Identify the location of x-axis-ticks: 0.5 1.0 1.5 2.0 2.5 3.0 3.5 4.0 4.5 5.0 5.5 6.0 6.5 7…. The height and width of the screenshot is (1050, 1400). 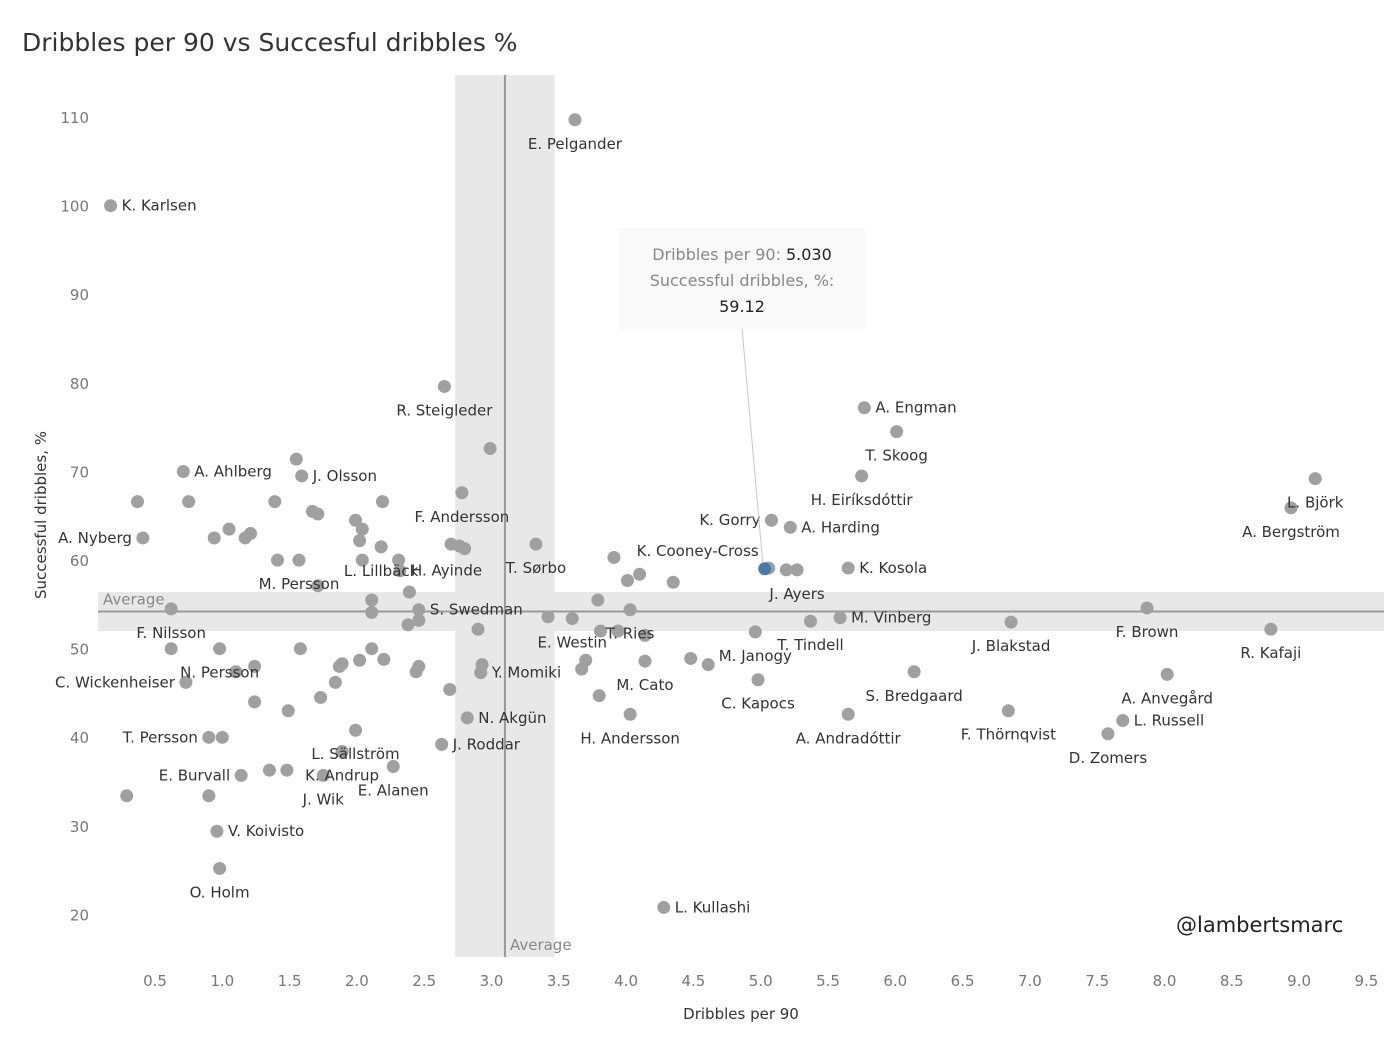
(760, 981).